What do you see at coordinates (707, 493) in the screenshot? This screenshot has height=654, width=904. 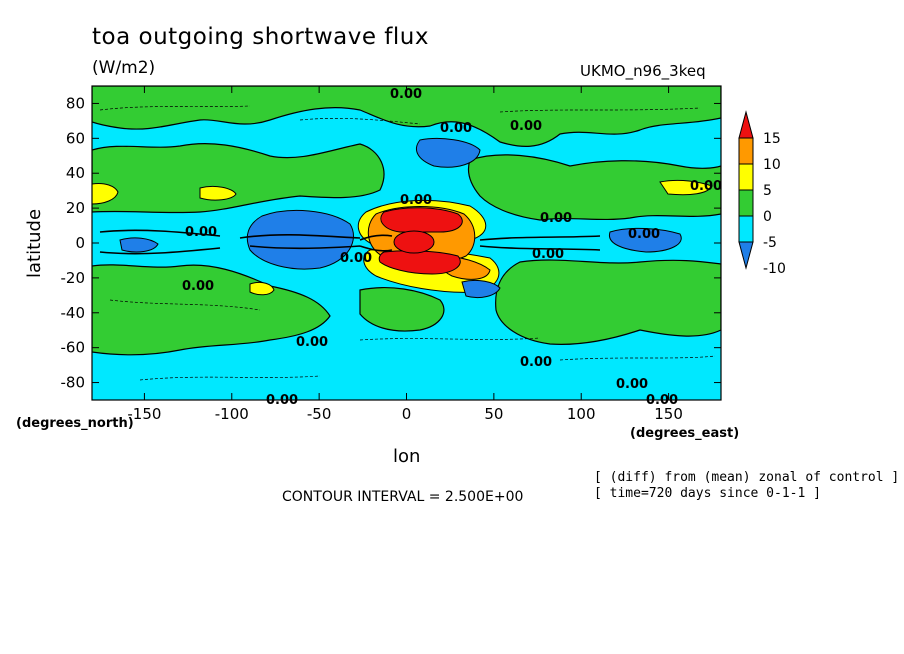 I see `note-time: [ time=720 days since 0-1-1 ]` at bounding box center [707, 493].